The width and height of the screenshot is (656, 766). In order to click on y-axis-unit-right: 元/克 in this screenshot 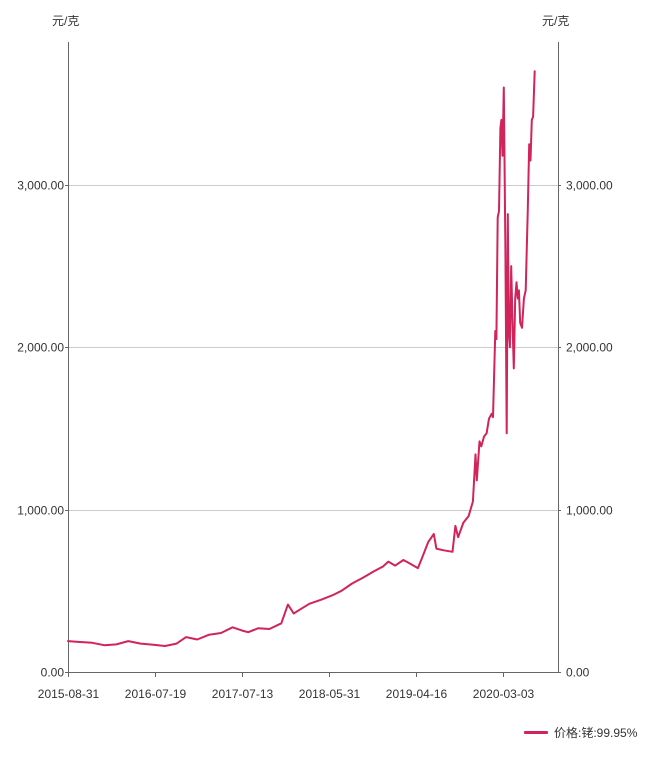, I will do `click(556, 21)`.